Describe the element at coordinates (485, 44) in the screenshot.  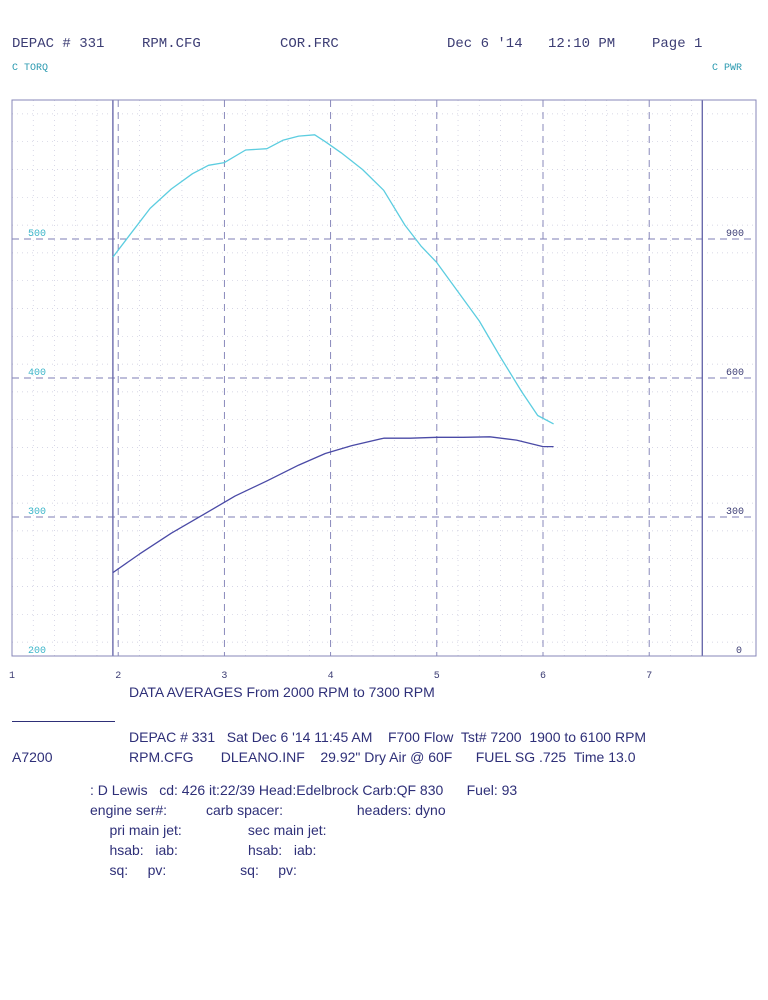
I see `header-date: Dec 6 '14` at that location.